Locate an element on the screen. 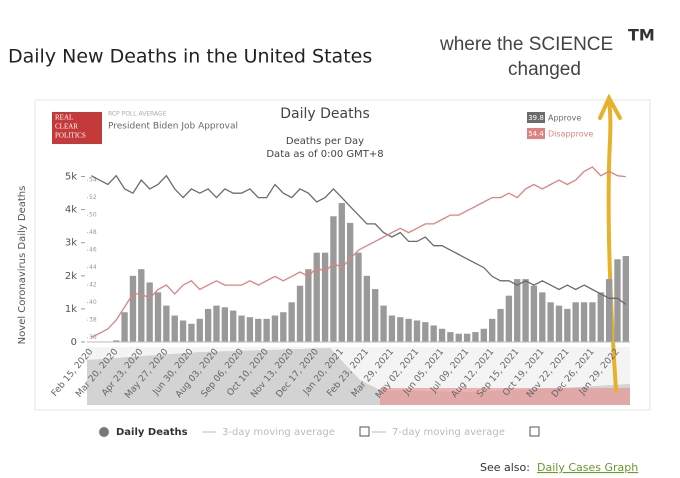  y-tick-label: 4k is located at coordinates (71, 210).